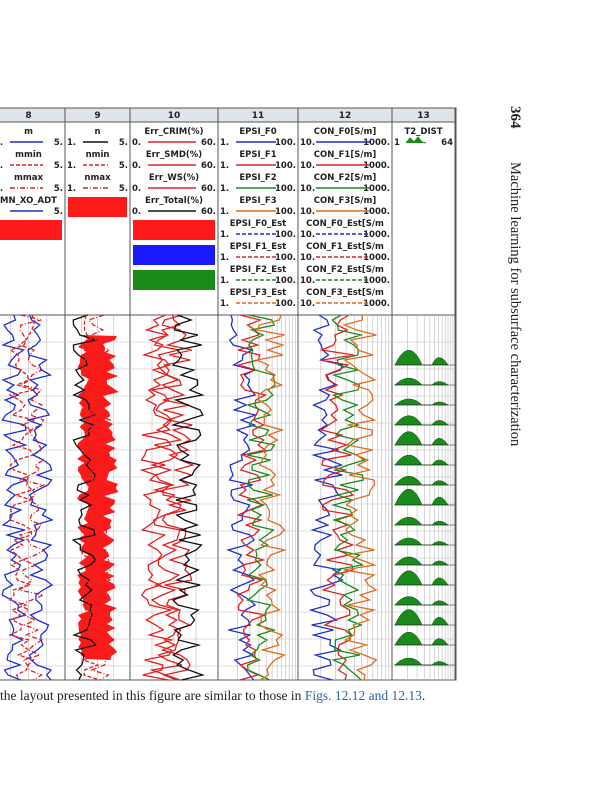 The image size is (599, 800). I want to click on curve-name: CON_F3_Est[S/m, so click(345, 293).